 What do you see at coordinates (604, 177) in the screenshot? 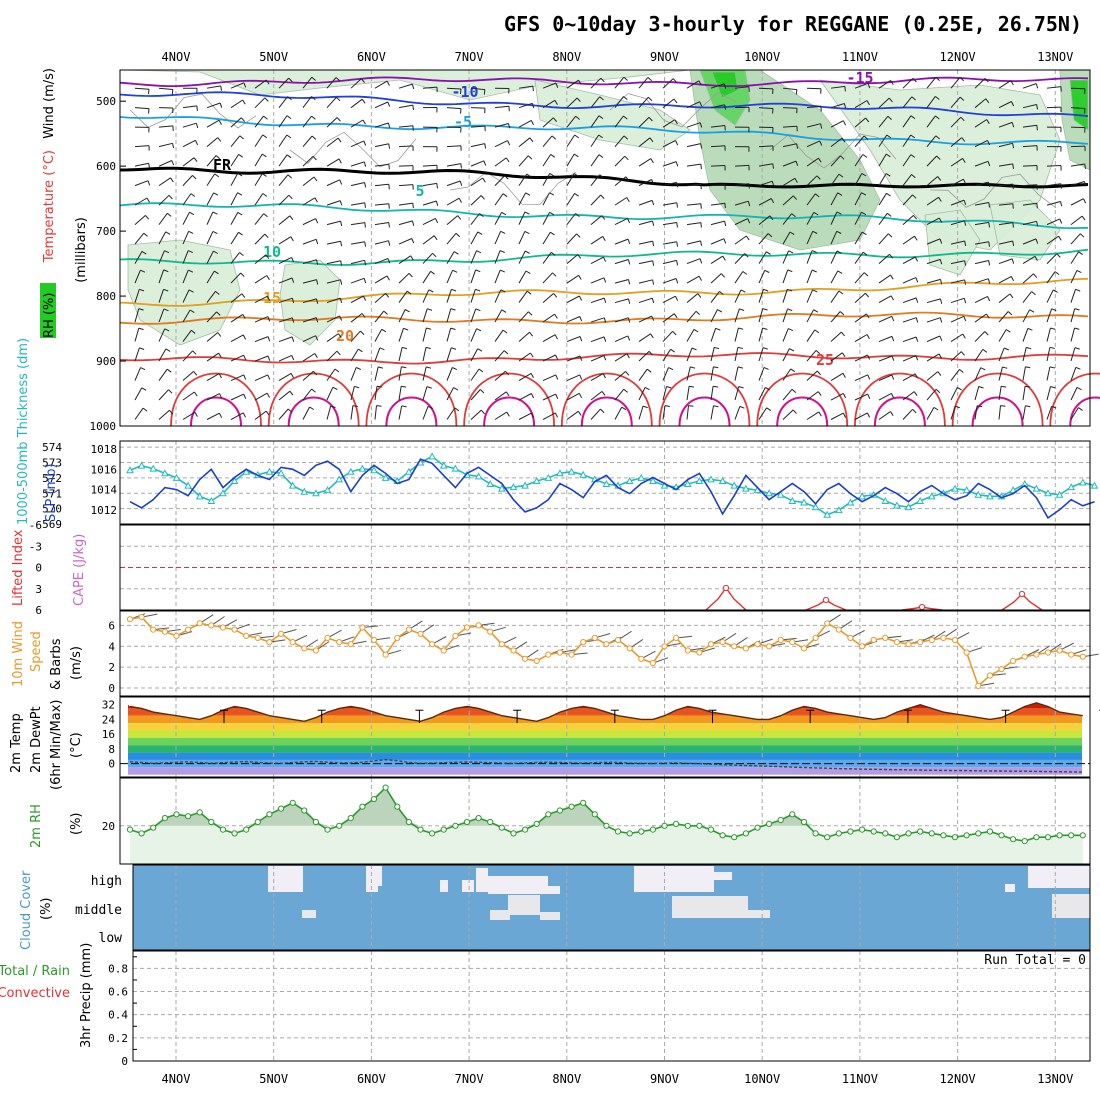
I see `isotherm-line` at bounding box center [604, 177].